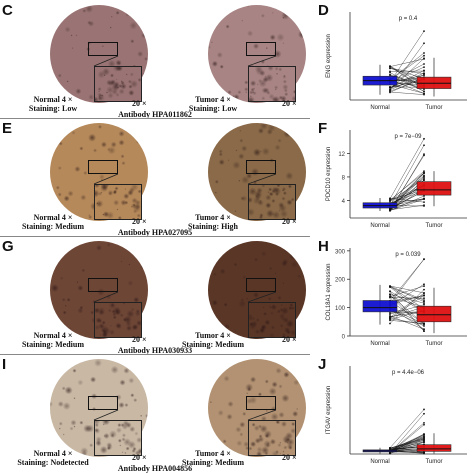 The image size is (474, 474). Describe the element at coordinates (155, 118) in the screenshot. I see `panel-separator` at that location.